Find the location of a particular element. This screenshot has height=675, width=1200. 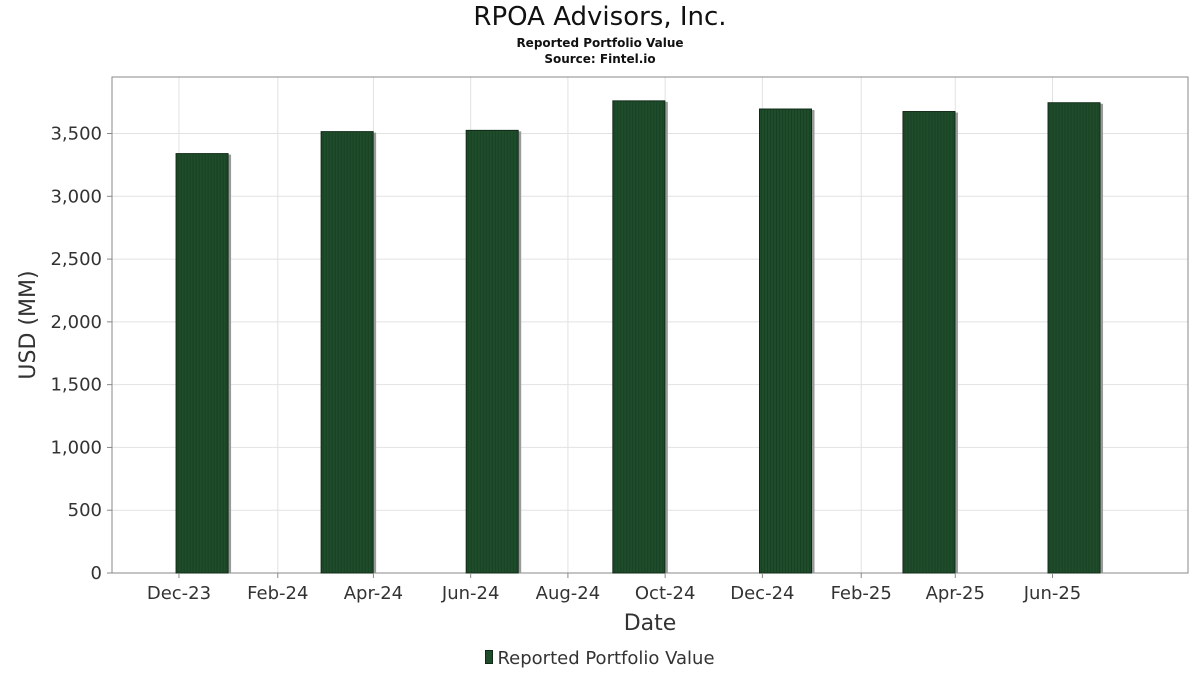

y-tick-label: 0 is located at coordinates (96, 573).